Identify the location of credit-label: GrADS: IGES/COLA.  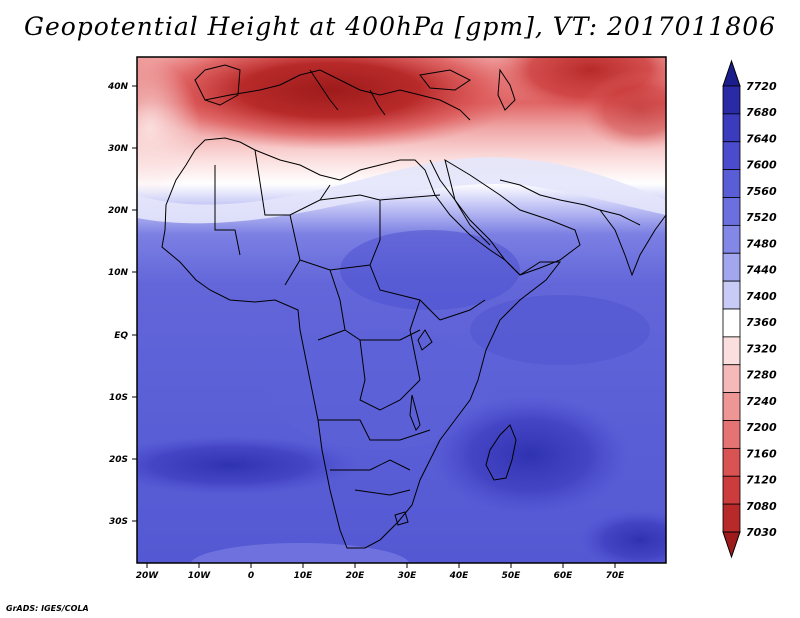
(47, 608).